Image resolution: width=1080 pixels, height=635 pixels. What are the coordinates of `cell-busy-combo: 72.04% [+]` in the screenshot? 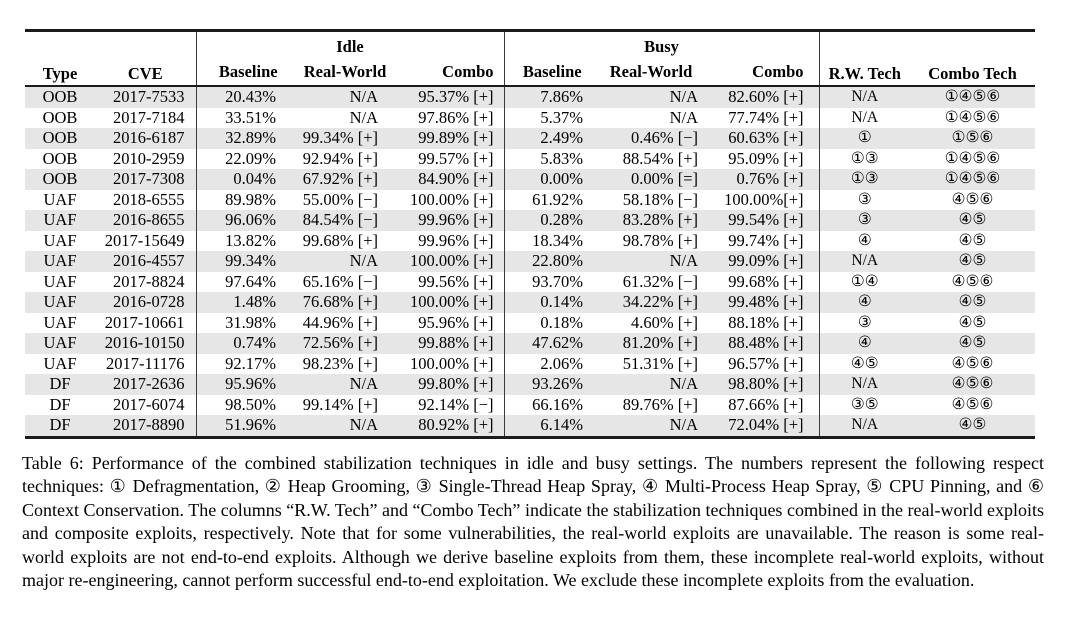 It's located at (766, 424).